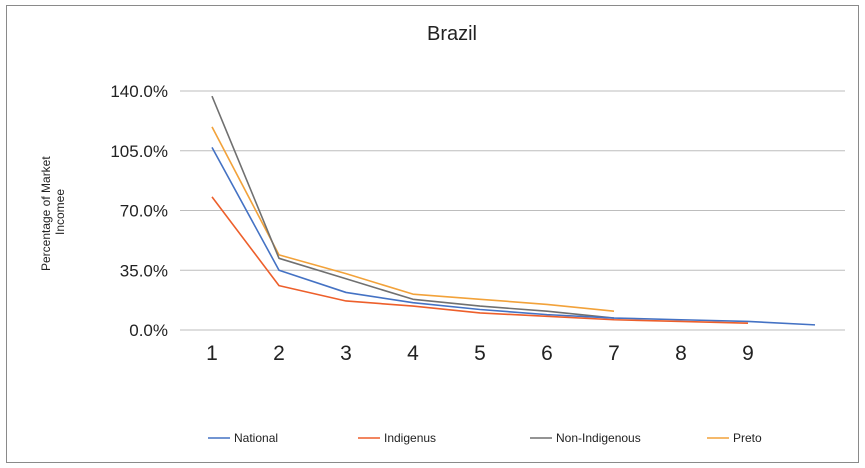  Describe the element at coordinates (148, 330) in the screenshot. I see `y-tick-label: 0.0%` at that location.